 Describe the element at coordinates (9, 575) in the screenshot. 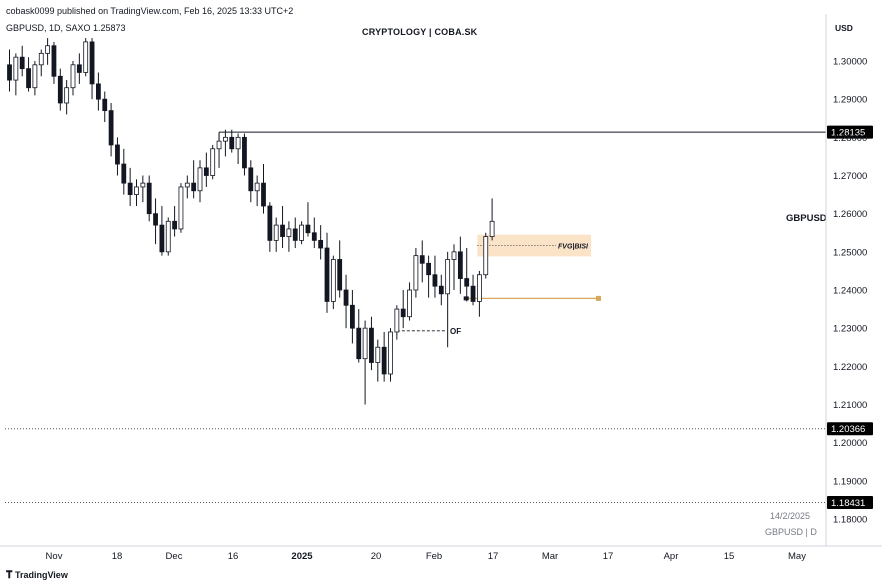

I see `tradingview-logo-icon: 𝐓` at that location.